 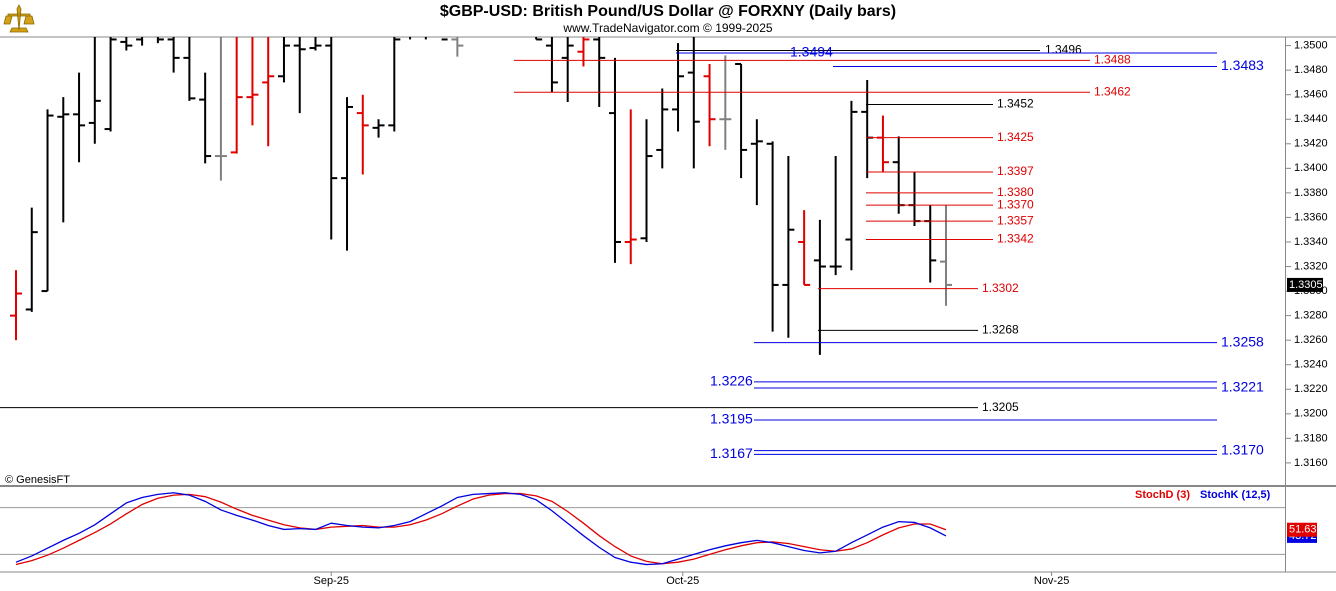 I want to click on level-label: 1.3380, so click(x=1015, y=192).